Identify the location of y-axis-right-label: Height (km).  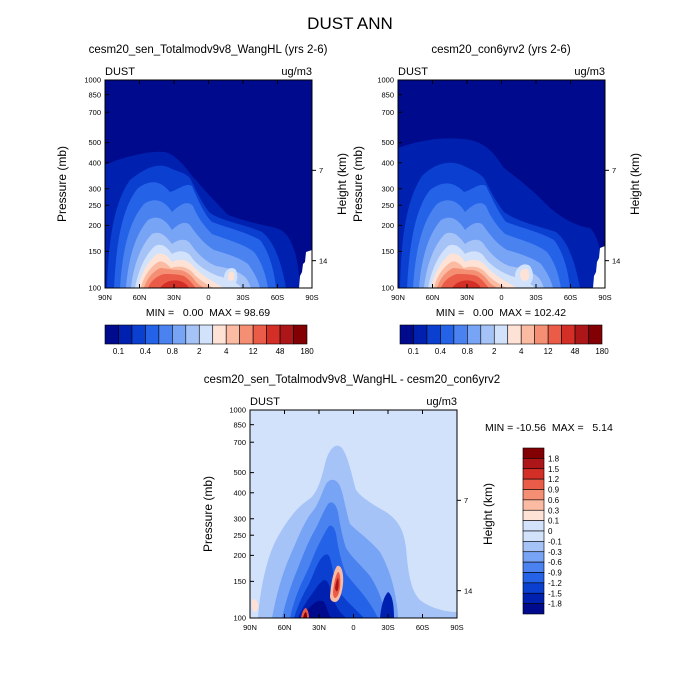
(488, 514).